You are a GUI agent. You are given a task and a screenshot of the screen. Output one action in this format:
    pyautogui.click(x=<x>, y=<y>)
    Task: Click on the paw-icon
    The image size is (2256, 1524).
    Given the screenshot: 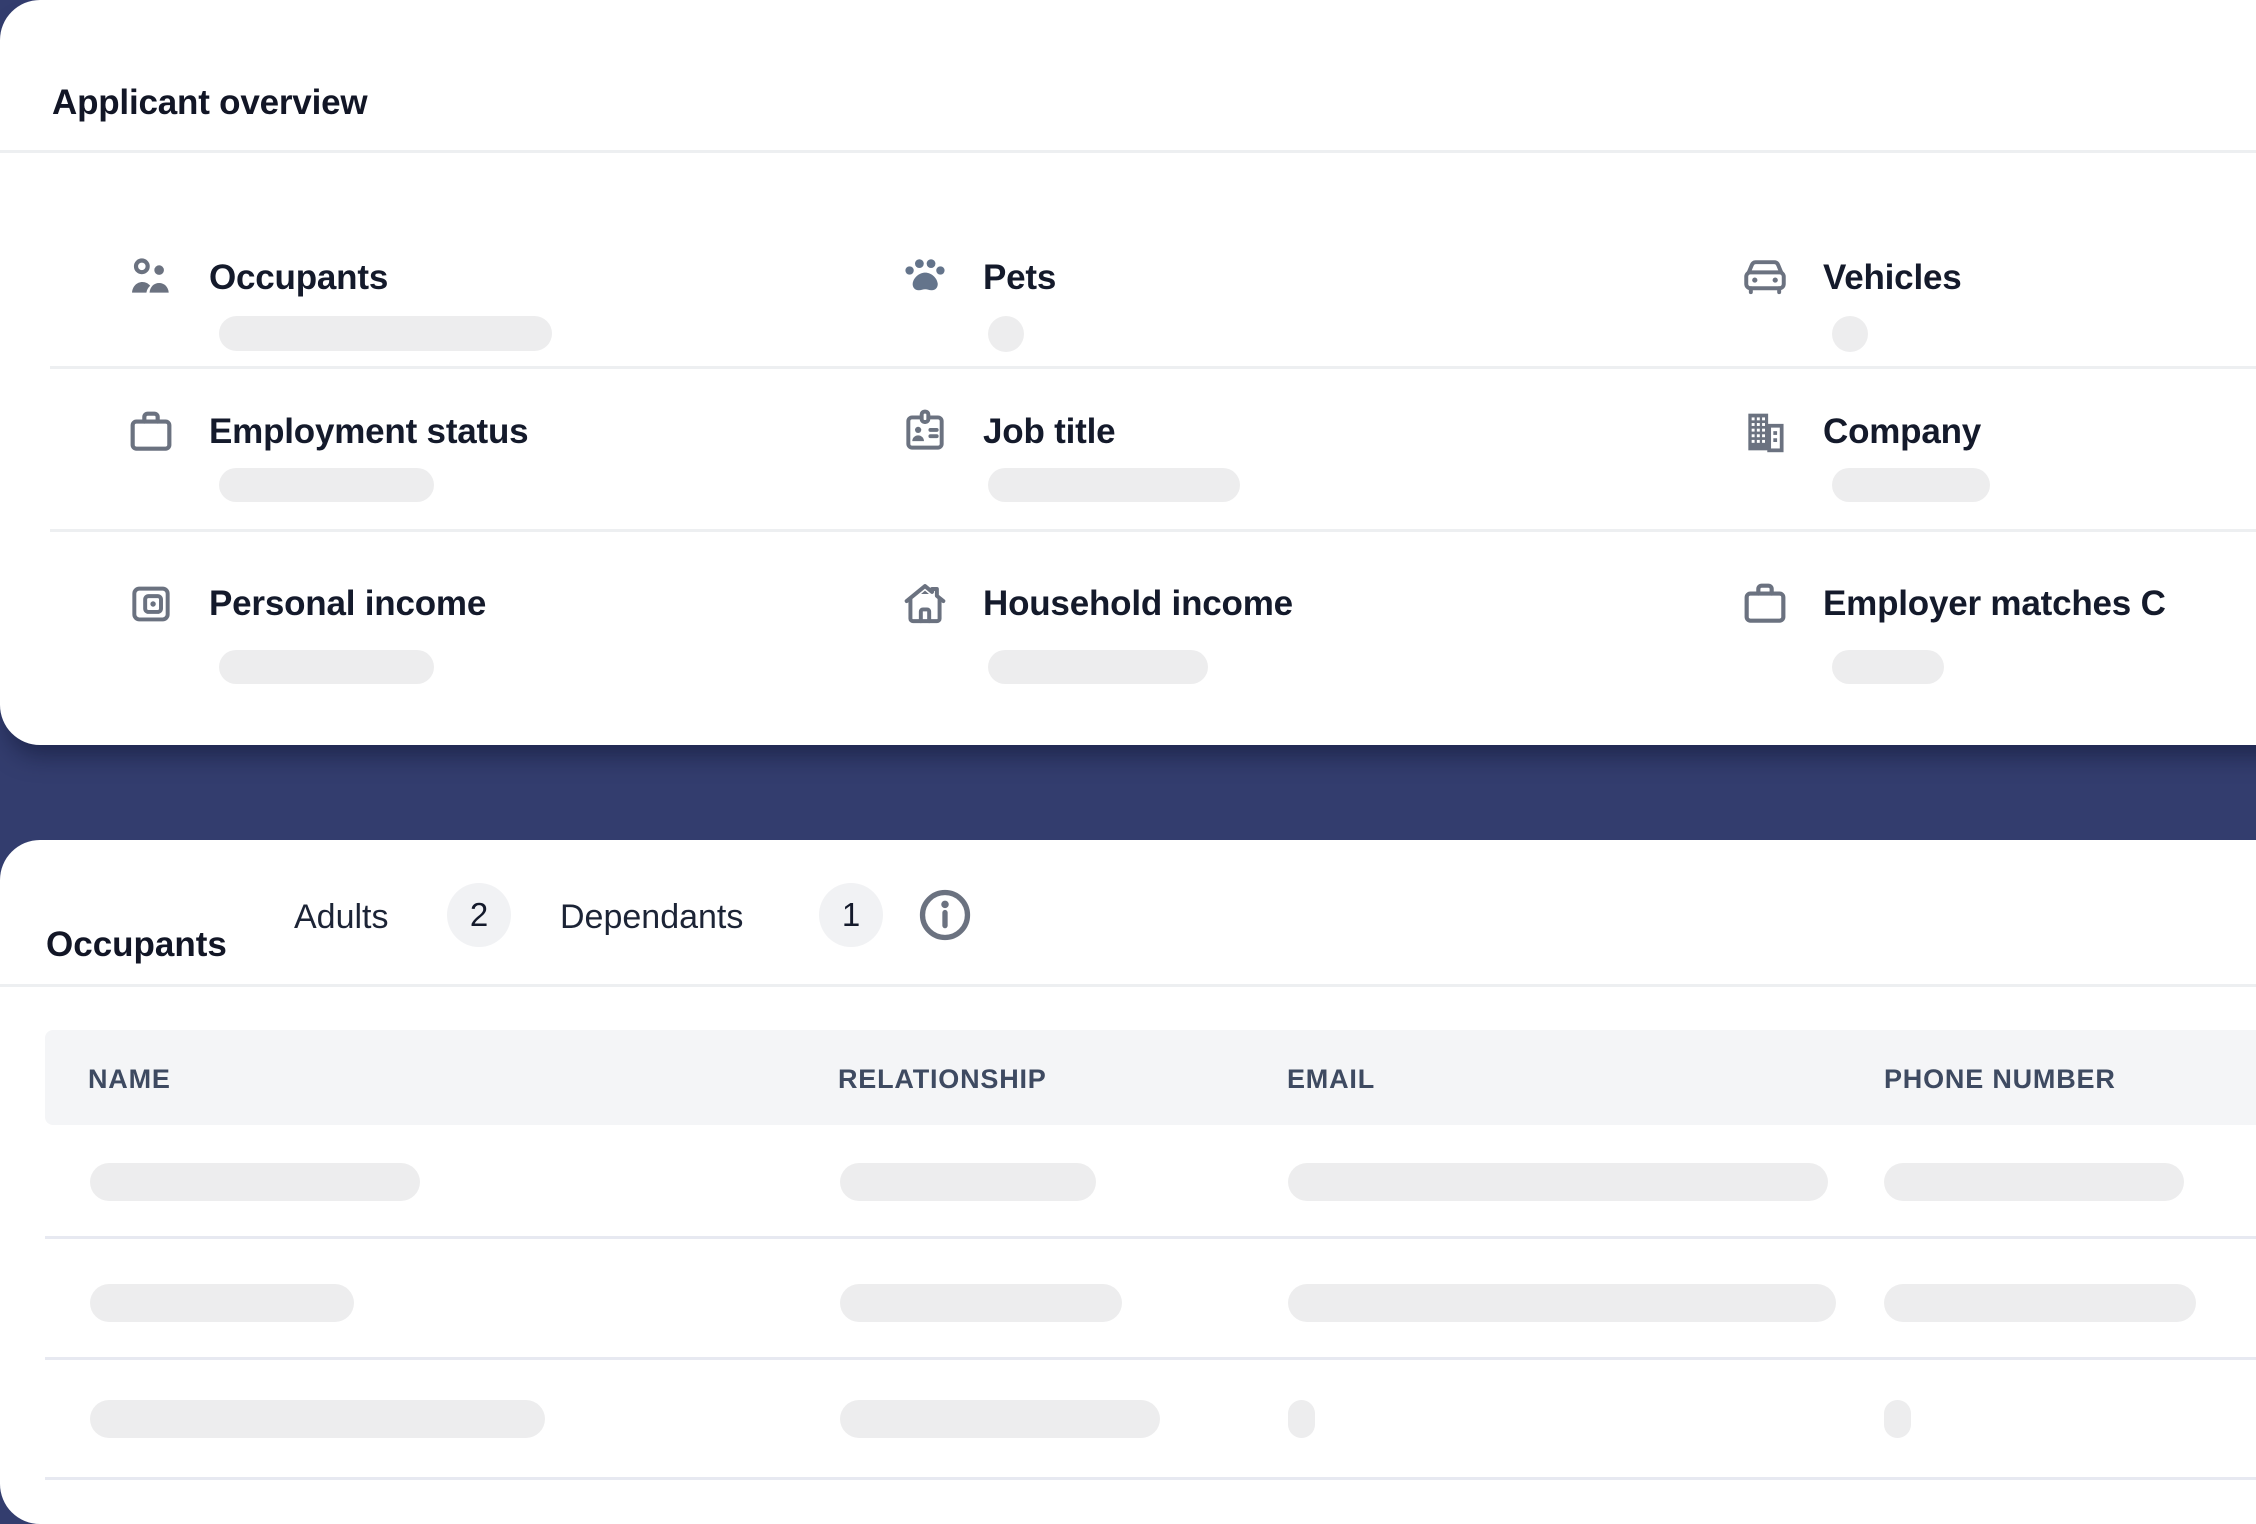 What is the action you would take?
    pyautogui.click(x=925, y=278)
    